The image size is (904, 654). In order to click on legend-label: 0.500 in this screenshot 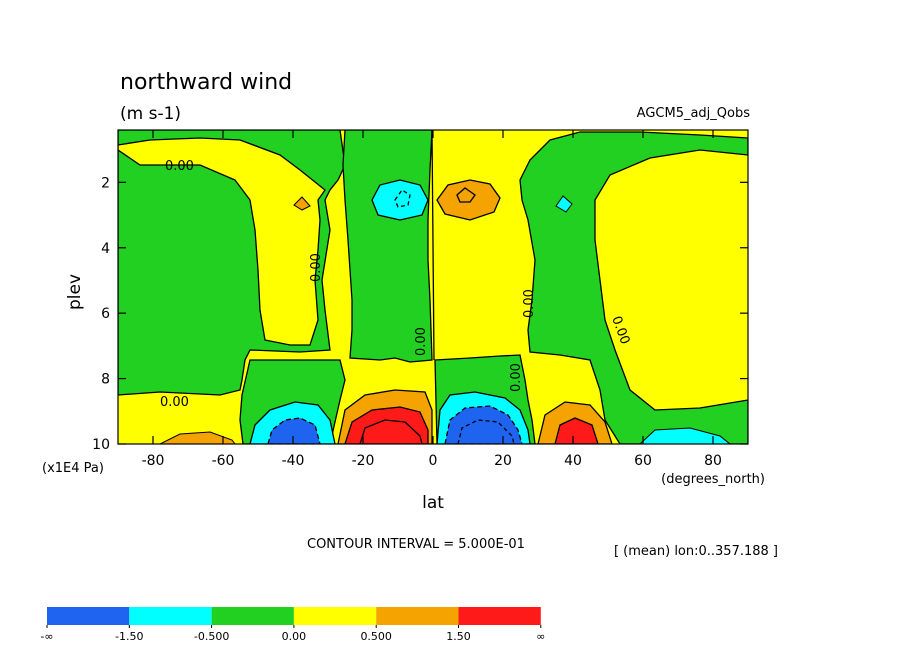, I will do `click(376, 636)`.